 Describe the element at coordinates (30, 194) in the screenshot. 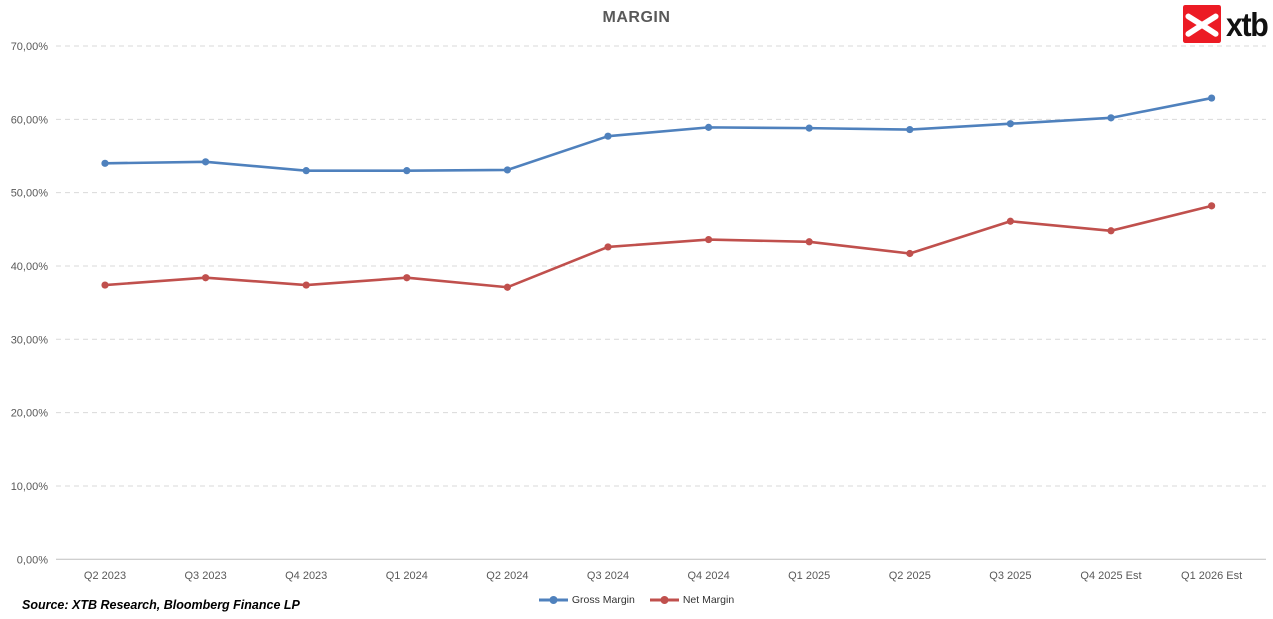

I see `y-tick-label: 50,00%` at that location.